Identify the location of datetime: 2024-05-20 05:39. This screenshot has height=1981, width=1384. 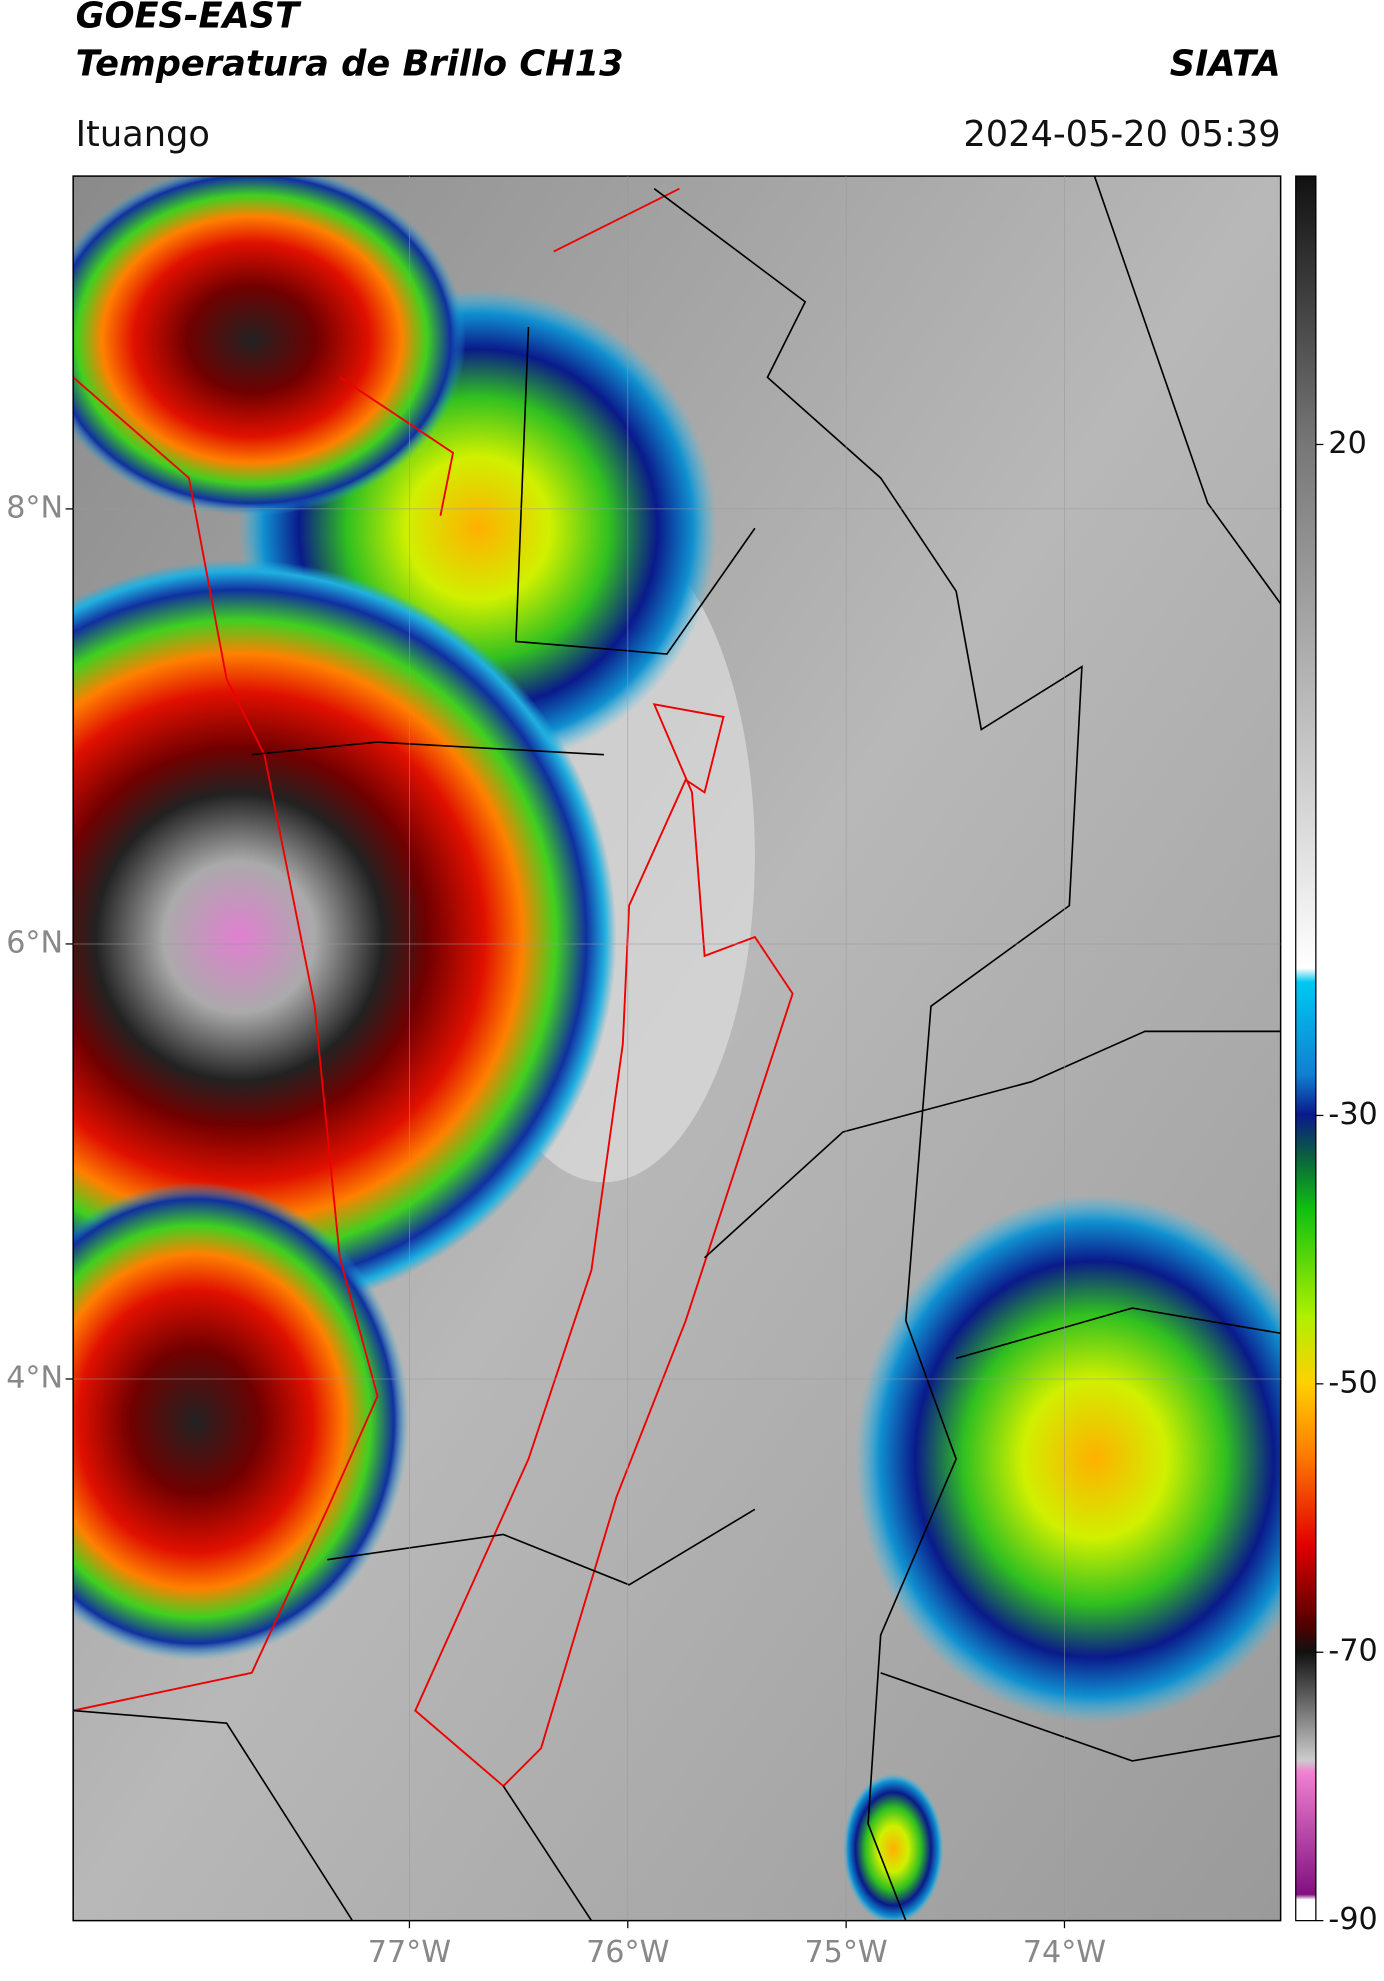
(1121, 134).